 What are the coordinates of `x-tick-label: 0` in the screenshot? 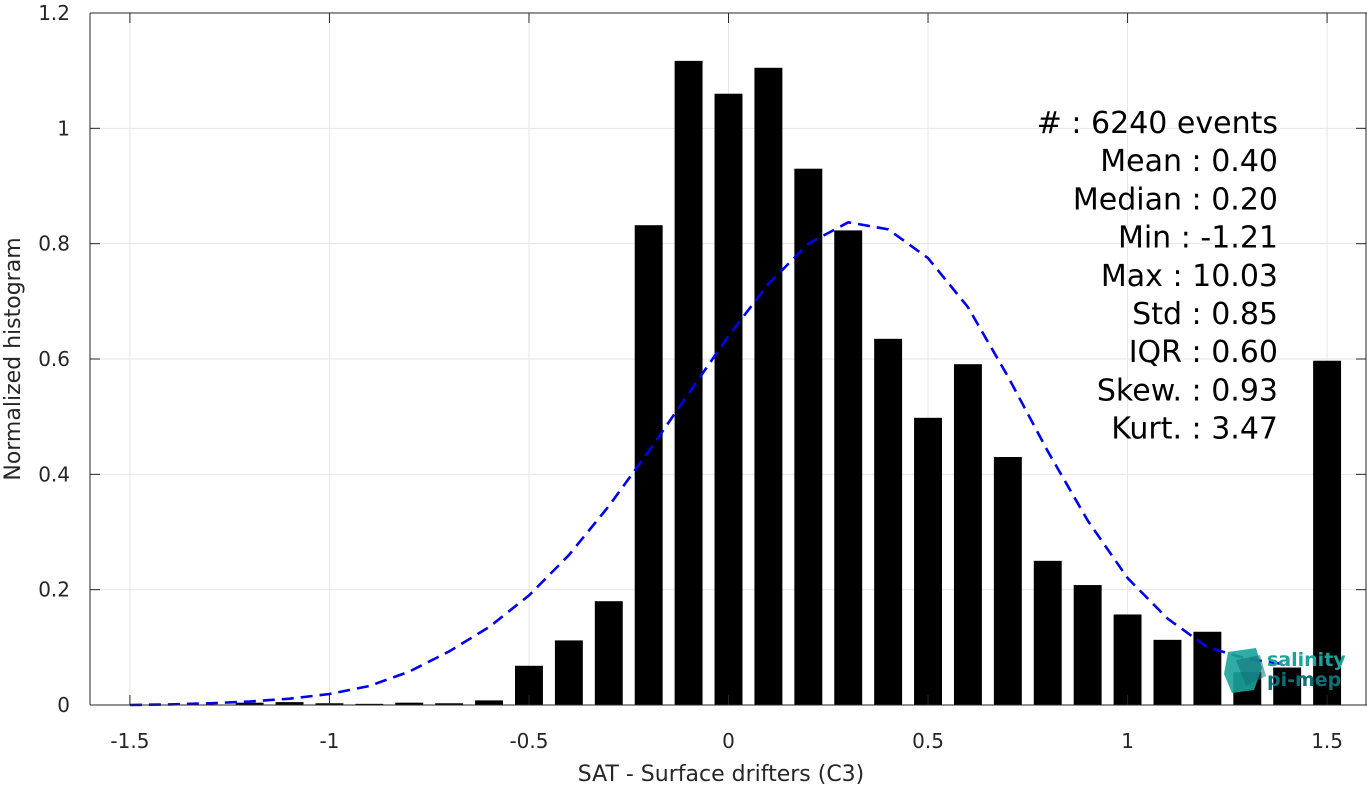 It's located at (728, 741).